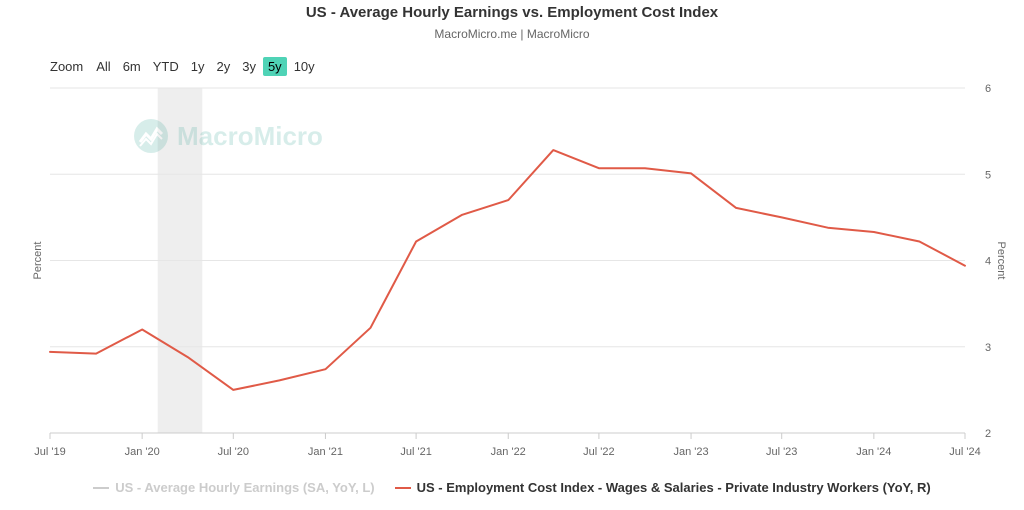  I want to click on x-tick-label: Jan '20, so click(142, 452).